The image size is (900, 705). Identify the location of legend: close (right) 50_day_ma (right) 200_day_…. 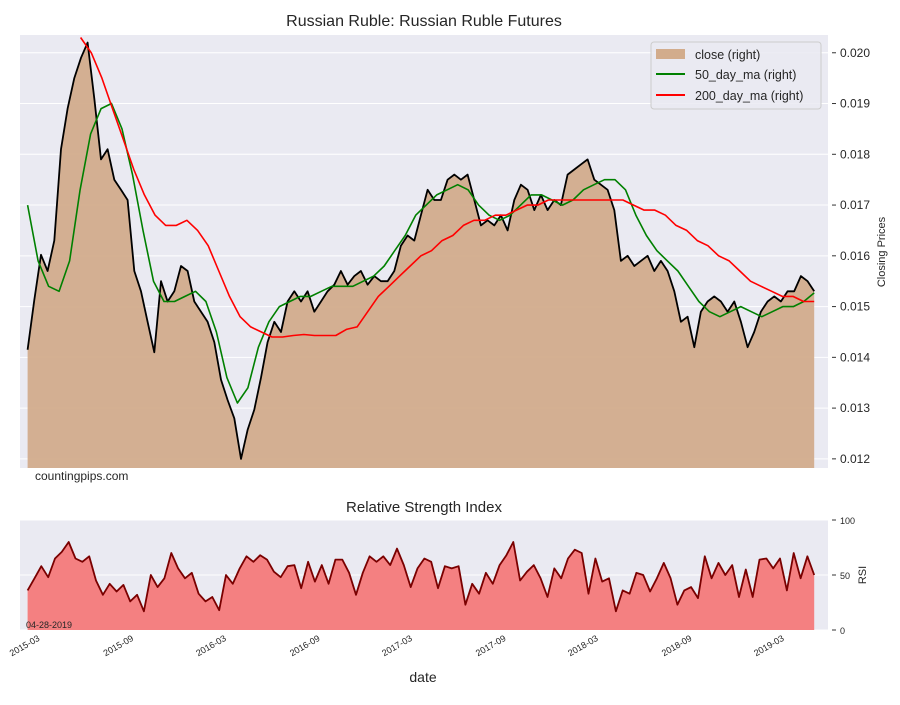
(736, 75).